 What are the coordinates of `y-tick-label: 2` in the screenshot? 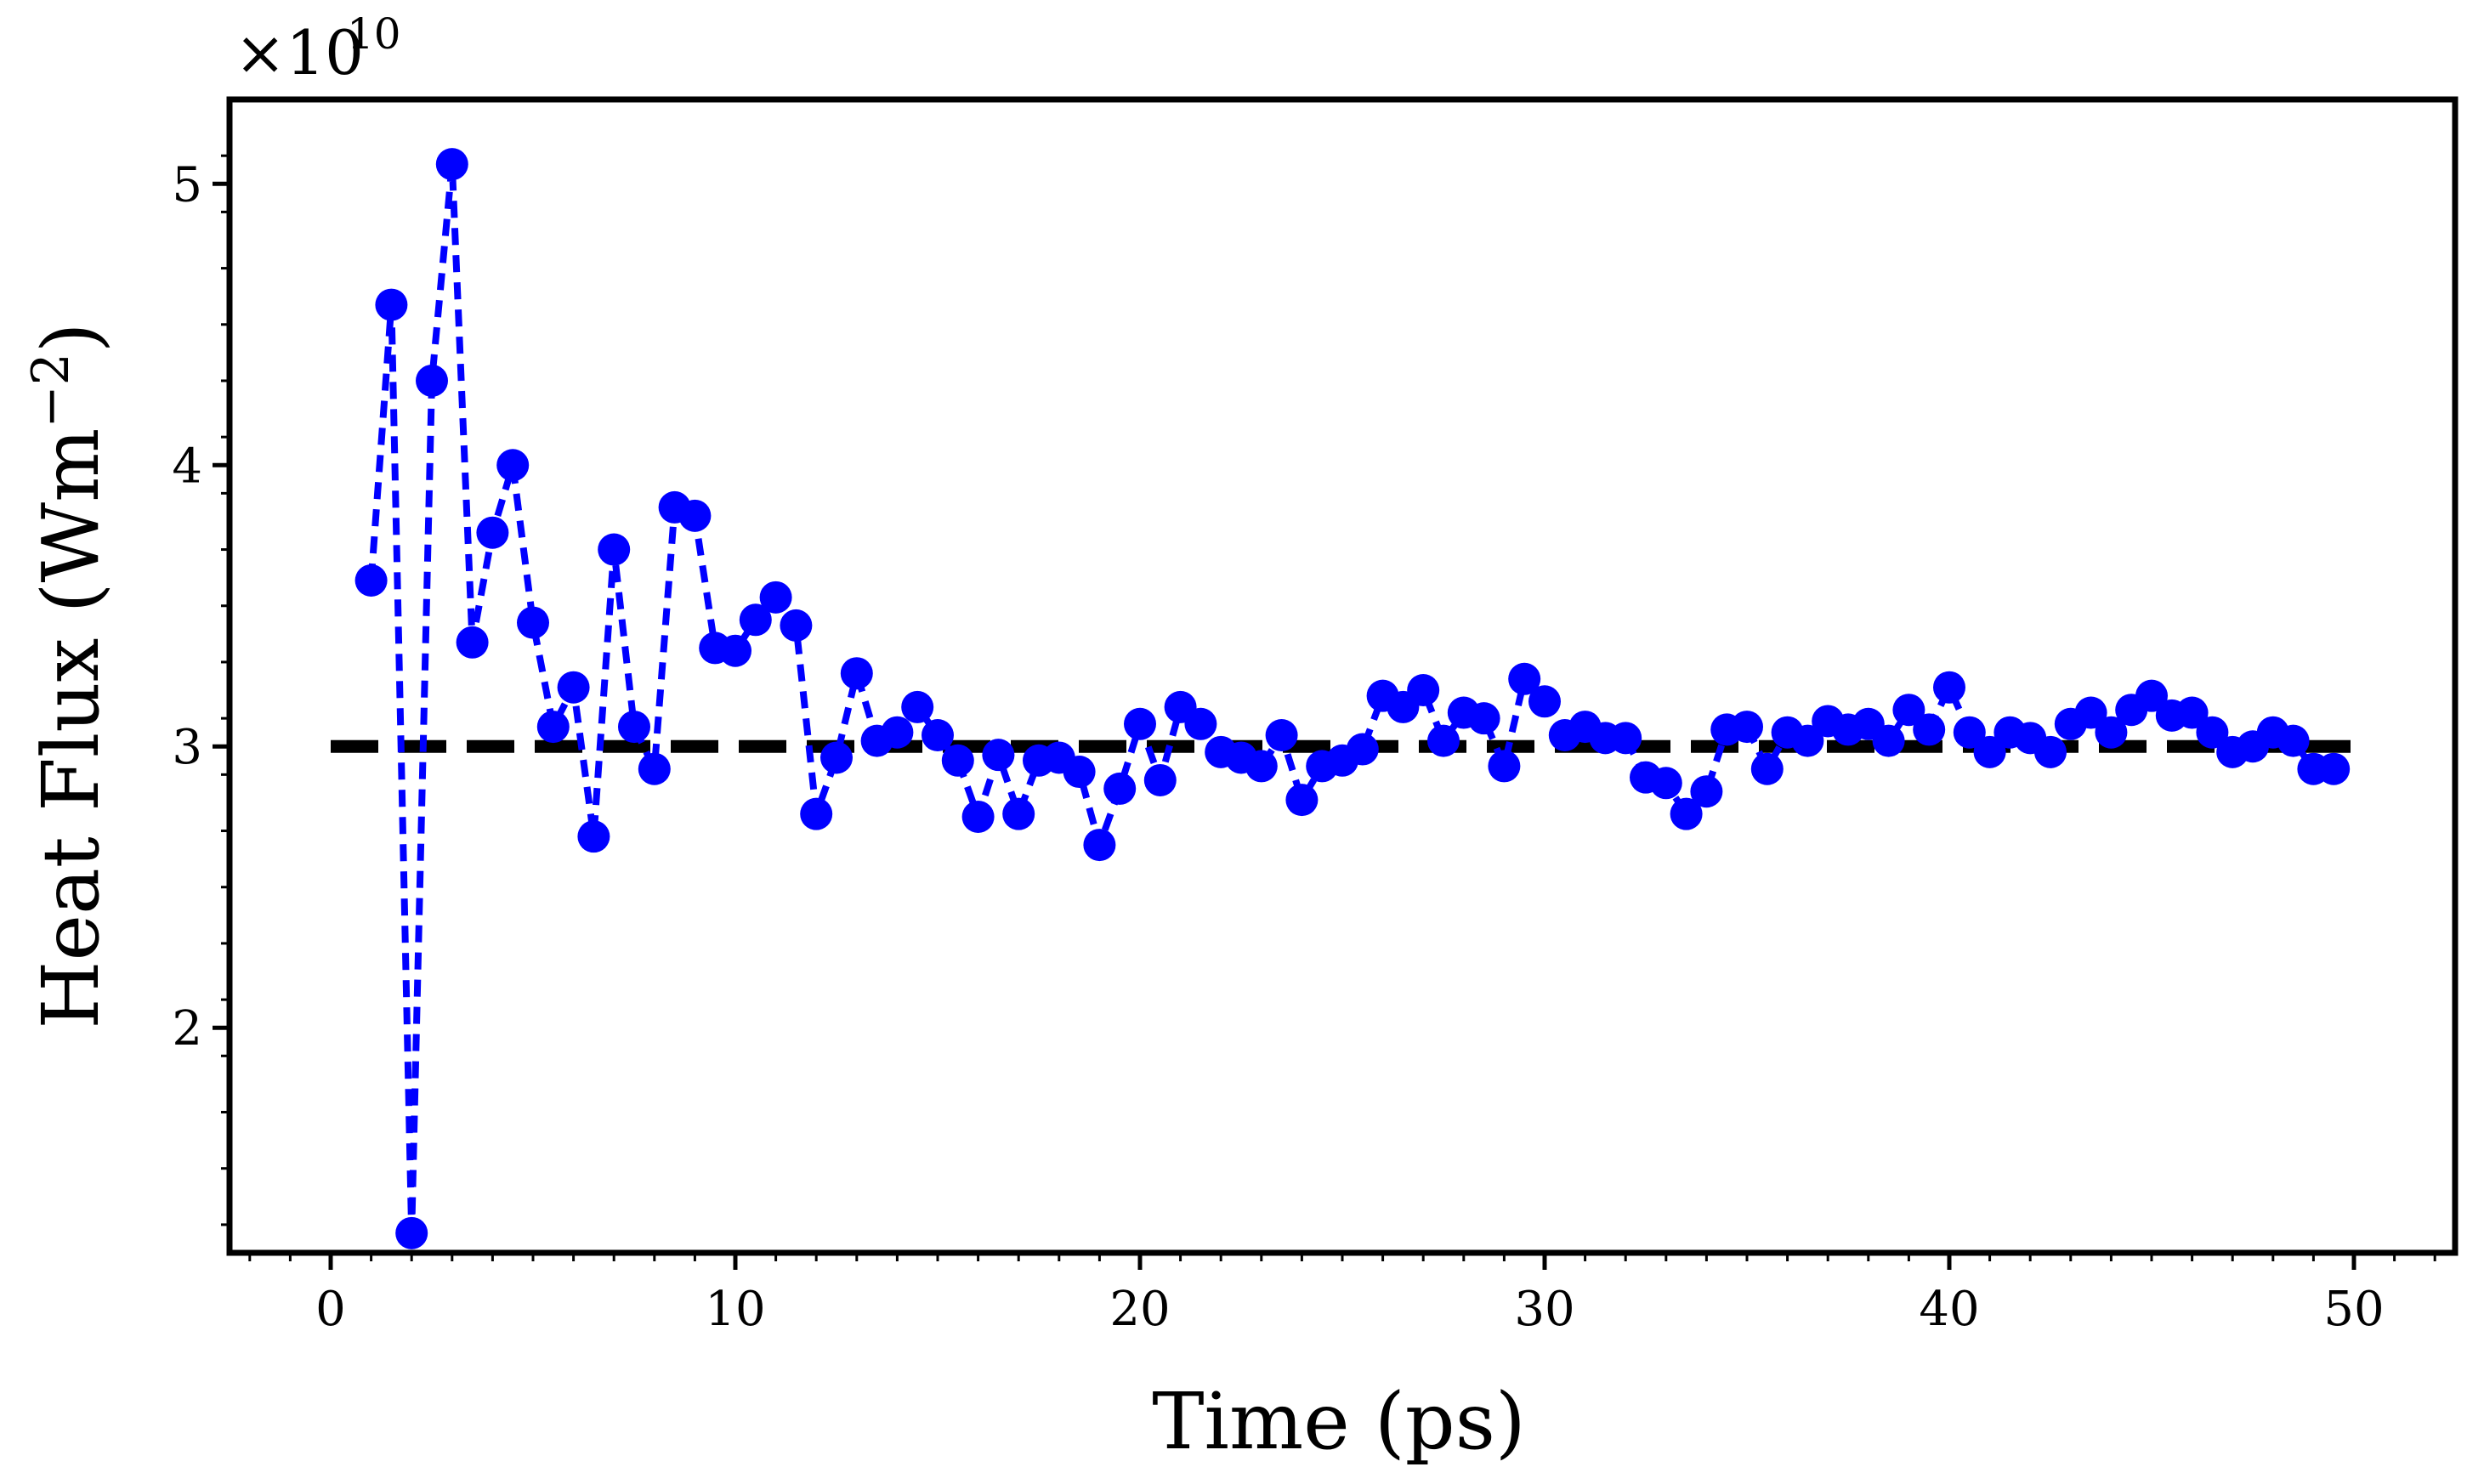 It's located at (187, 1028).